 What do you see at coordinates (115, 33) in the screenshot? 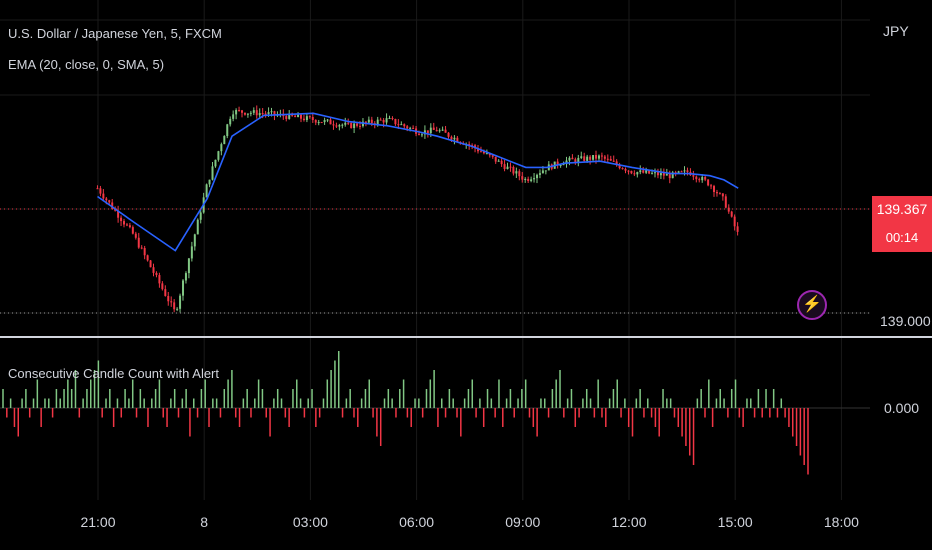
I see `symbol-title: U.S. Dollar / Japanese Yen, 5, FXCM` at bounding box center [115, 33].